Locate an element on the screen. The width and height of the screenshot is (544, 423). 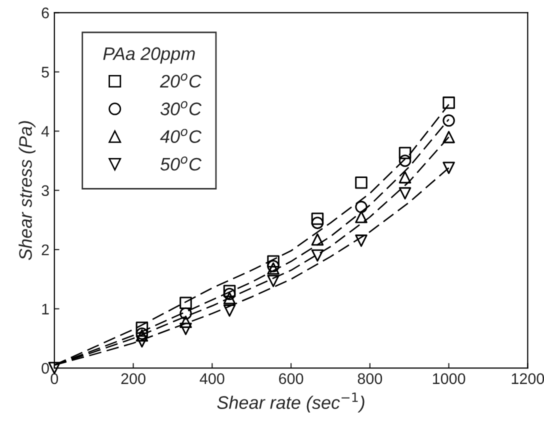
x-tick-label: 600 is located at coordinates (291, 378).